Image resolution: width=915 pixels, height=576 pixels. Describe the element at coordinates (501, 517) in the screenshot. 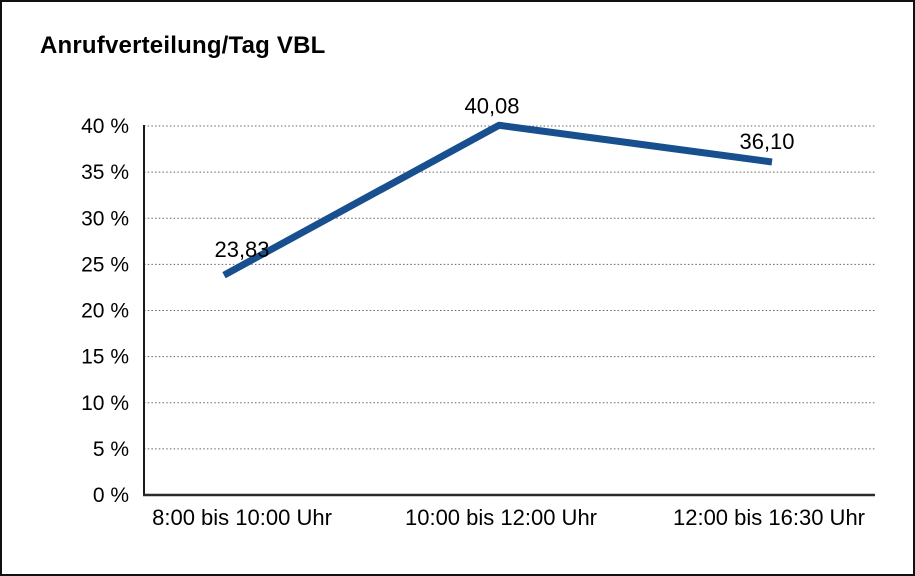

I see `x-category-label: 10:00 bis 12:00 Uhr` at that location.